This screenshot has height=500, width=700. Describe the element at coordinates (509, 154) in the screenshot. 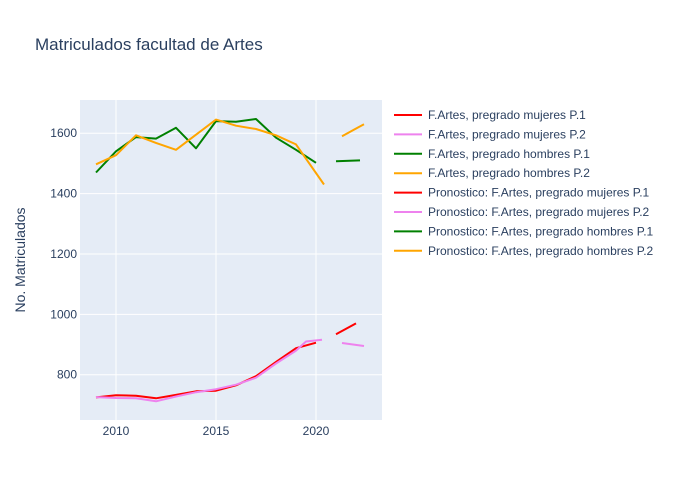

I see `legend-label: F.Artes, pregrado hombres P.1` at that location.